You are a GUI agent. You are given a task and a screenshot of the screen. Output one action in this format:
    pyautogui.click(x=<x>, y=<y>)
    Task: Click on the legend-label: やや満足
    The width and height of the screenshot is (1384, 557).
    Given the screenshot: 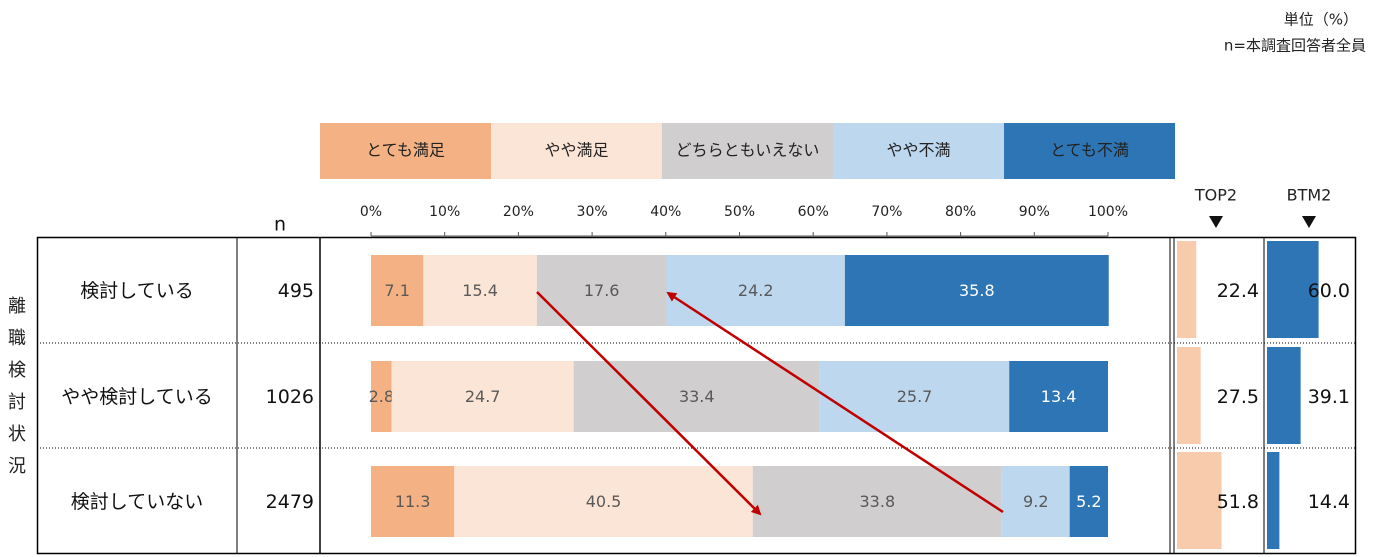 What is the action you would take?
    pyautogui.click(x=576, y=150)
    